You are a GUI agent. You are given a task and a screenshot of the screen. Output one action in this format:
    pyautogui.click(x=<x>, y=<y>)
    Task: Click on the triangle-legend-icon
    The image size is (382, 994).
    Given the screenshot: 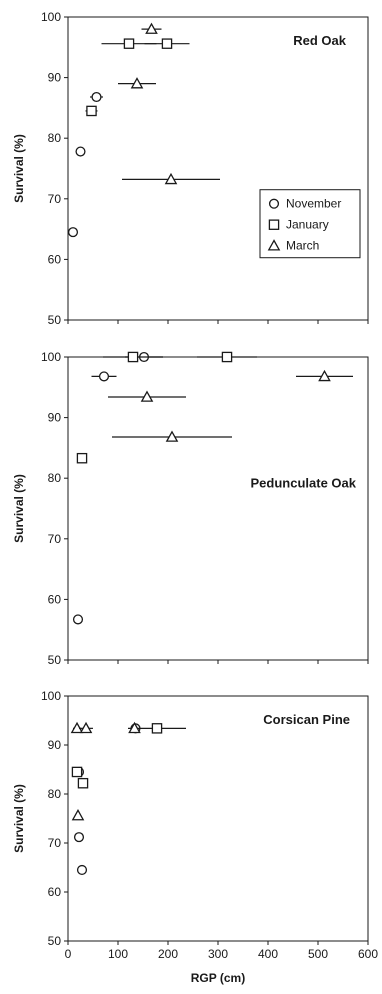 What is the action you would take?
    pyautogui.click(x=274, y=245)
    